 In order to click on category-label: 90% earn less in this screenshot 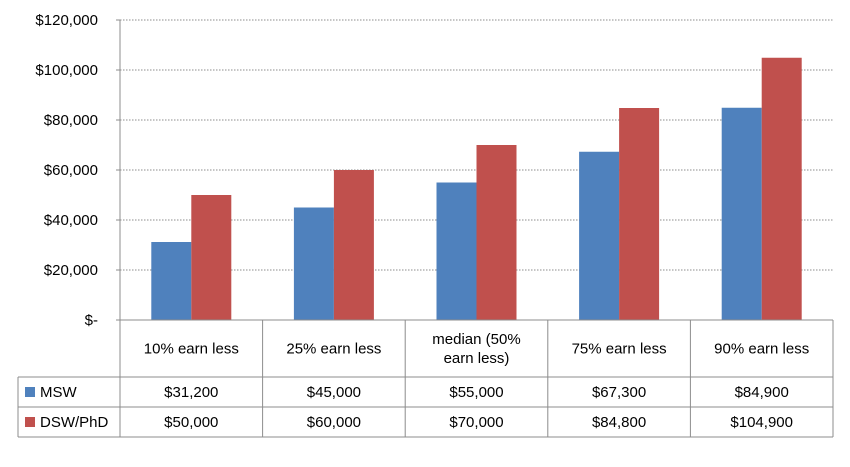, I will do `click(761, 349)`.